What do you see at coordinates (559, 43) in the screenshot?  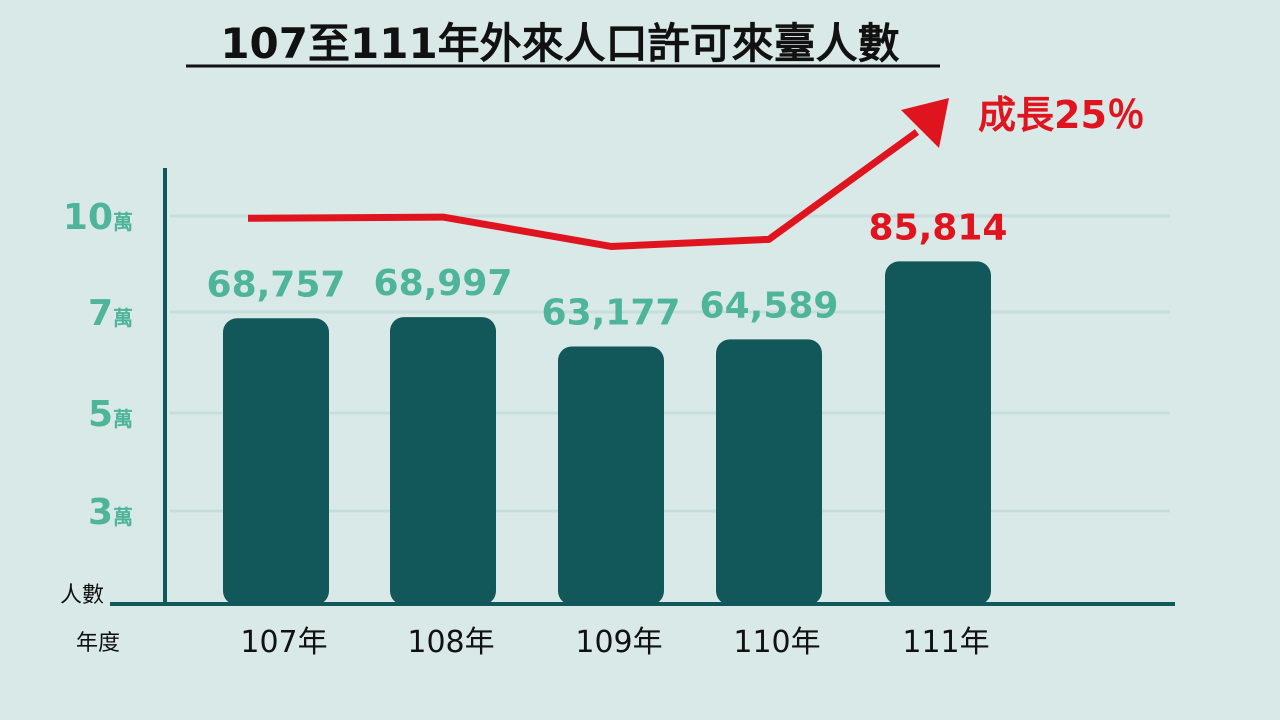 I see `chart-title: 107至111年外來人口許可來臺人數` at bounding box center [559, 43].